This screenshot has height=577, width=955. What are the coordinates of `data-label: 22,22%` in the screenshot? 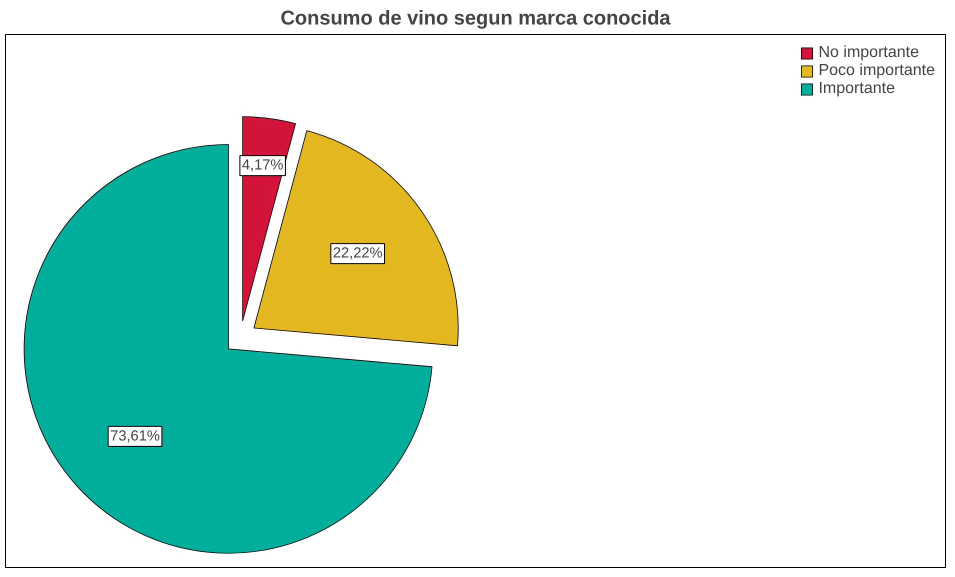 It's located at (357, 254).